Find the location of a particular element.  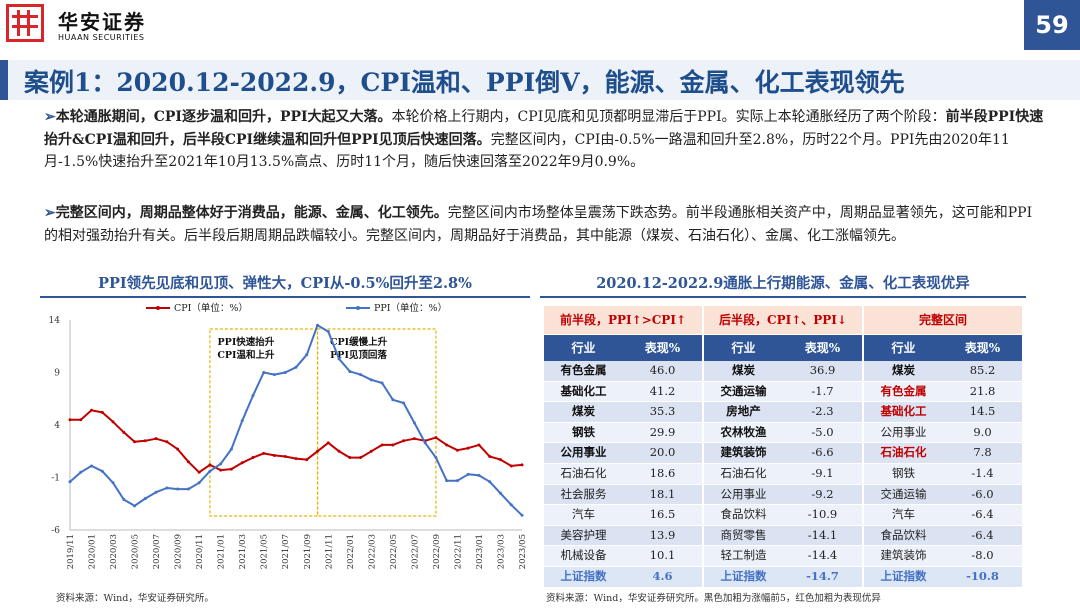

performance-value: 85.2 is located at coordinates (982, 370).